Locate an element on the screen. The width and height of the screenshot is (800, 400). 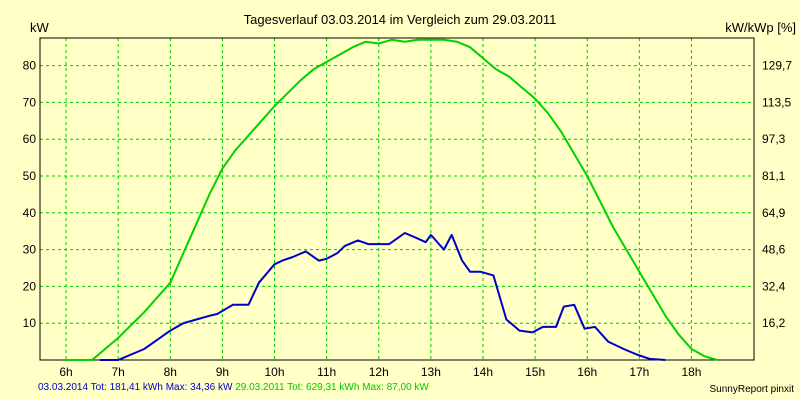
y-left-tick-label: 30 is located at coordinates (30, 250).